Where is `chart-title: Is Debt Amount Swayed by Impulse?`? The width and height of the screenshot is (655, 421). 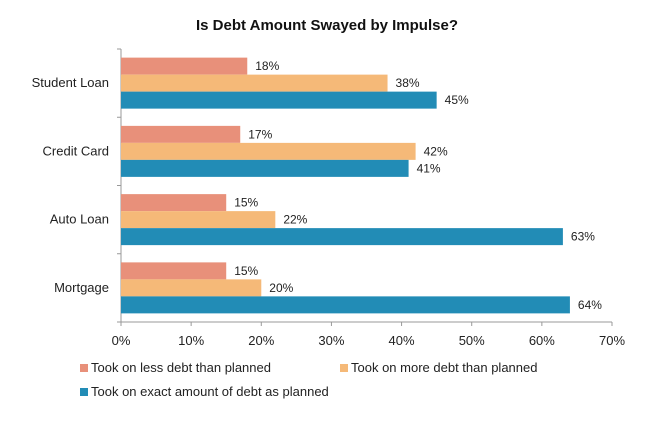 chart-title: Is Debt Amount Swayed by Impulse? is located at coordinates (327, 25).